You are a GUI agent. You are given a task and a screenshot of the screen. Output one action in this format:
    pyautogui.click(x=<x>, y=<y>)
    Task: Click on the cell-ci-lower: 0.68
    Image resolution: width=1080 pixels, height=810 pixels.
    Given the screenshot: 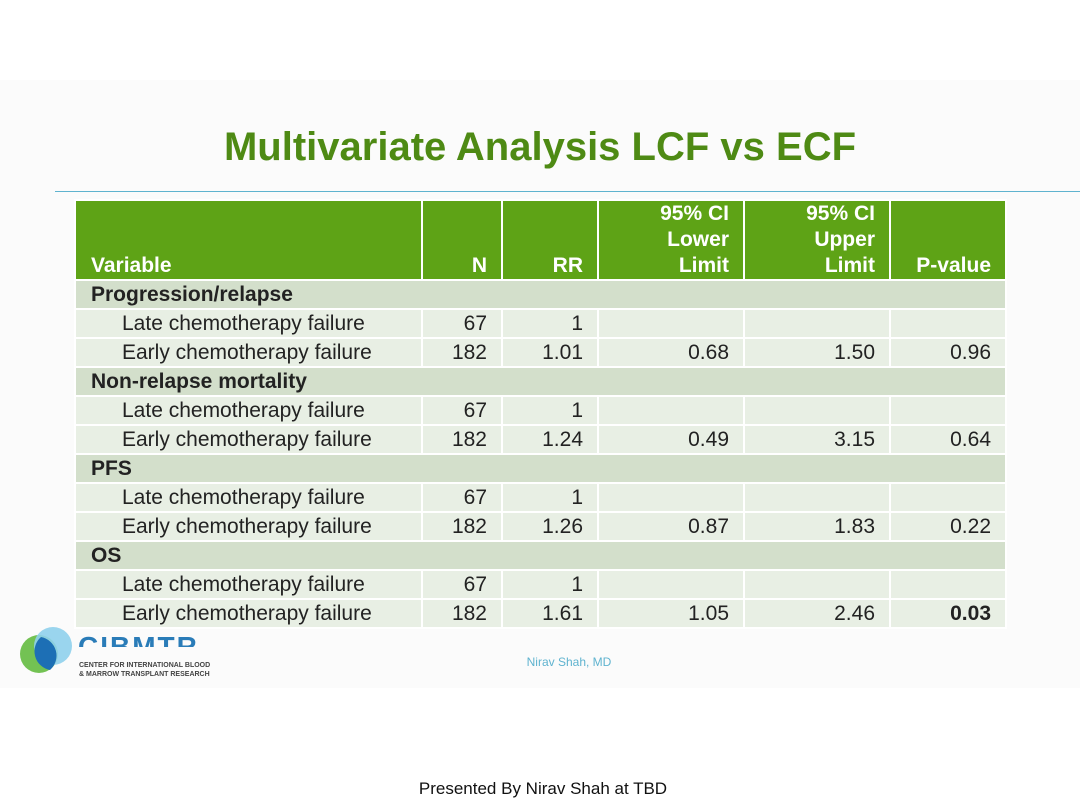 What is the action you would take?
    pyautogui.click(x=671, y=352)
    